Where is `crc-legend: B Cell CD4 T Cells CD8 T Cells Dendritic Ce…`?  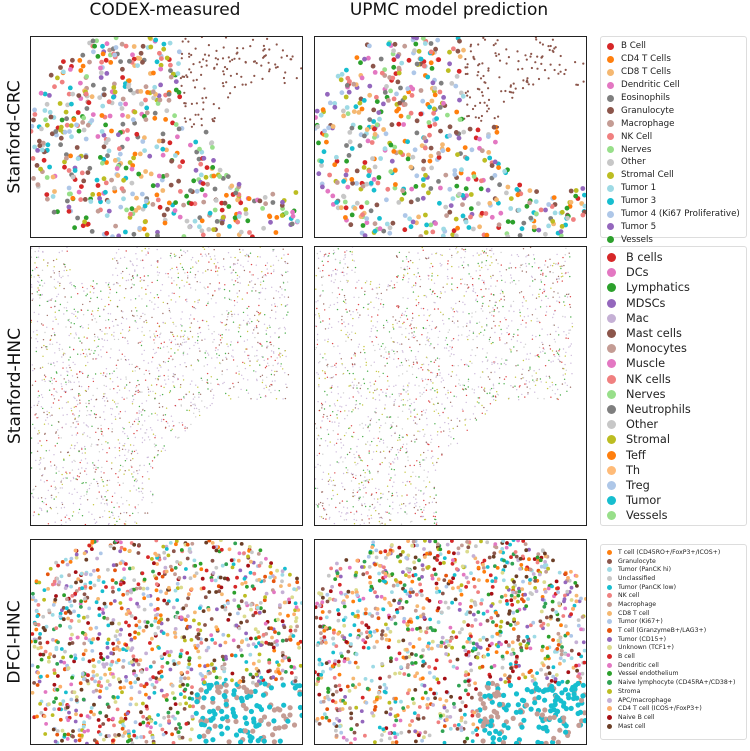
crc-legend: B Cell CD4 T Cells CD8 T Cells Dendritic Ce… is located at coordinates (673, 140).